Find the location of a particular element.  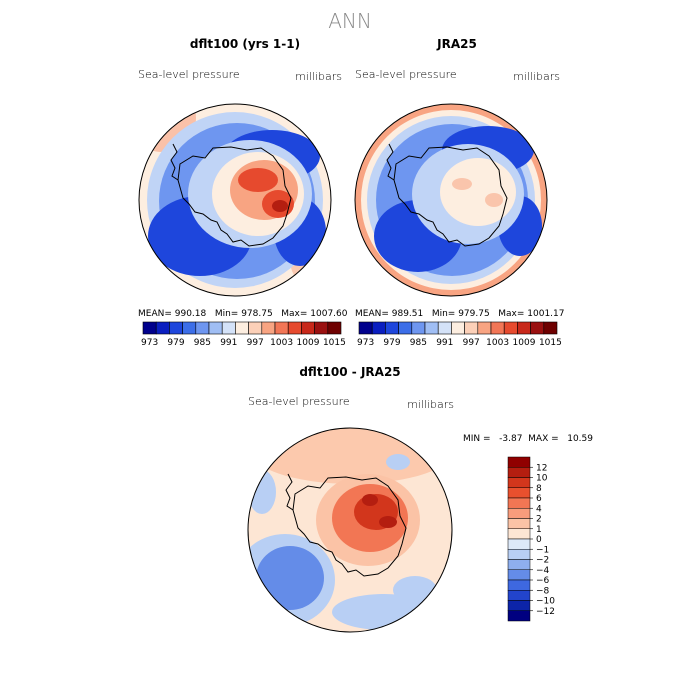

panel-model-map is located at coordinates (235, 200).